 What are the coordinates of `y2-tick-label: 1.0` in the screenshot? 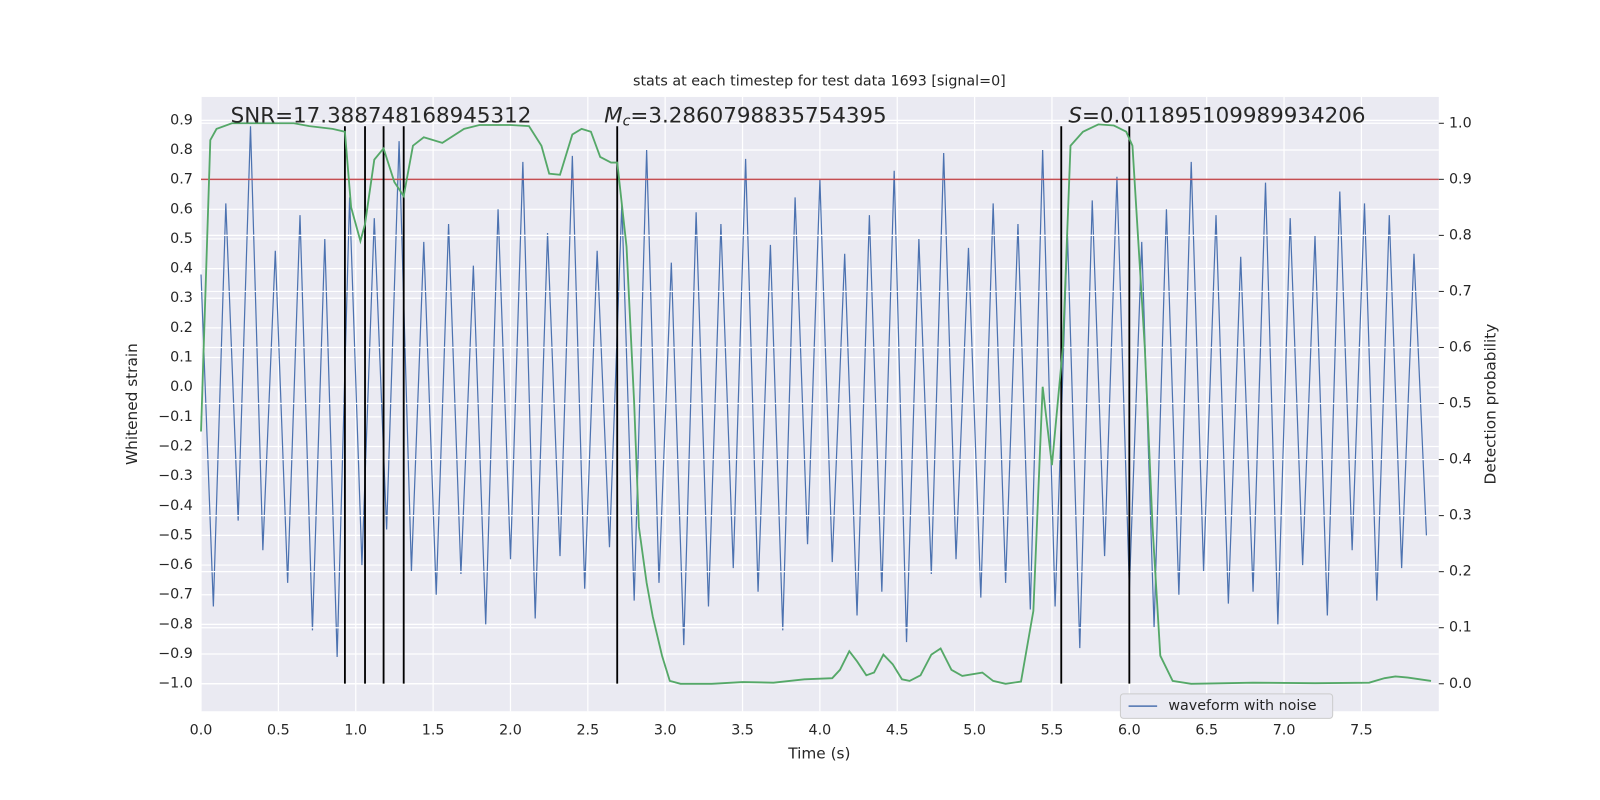 It's located at (1460, 123).